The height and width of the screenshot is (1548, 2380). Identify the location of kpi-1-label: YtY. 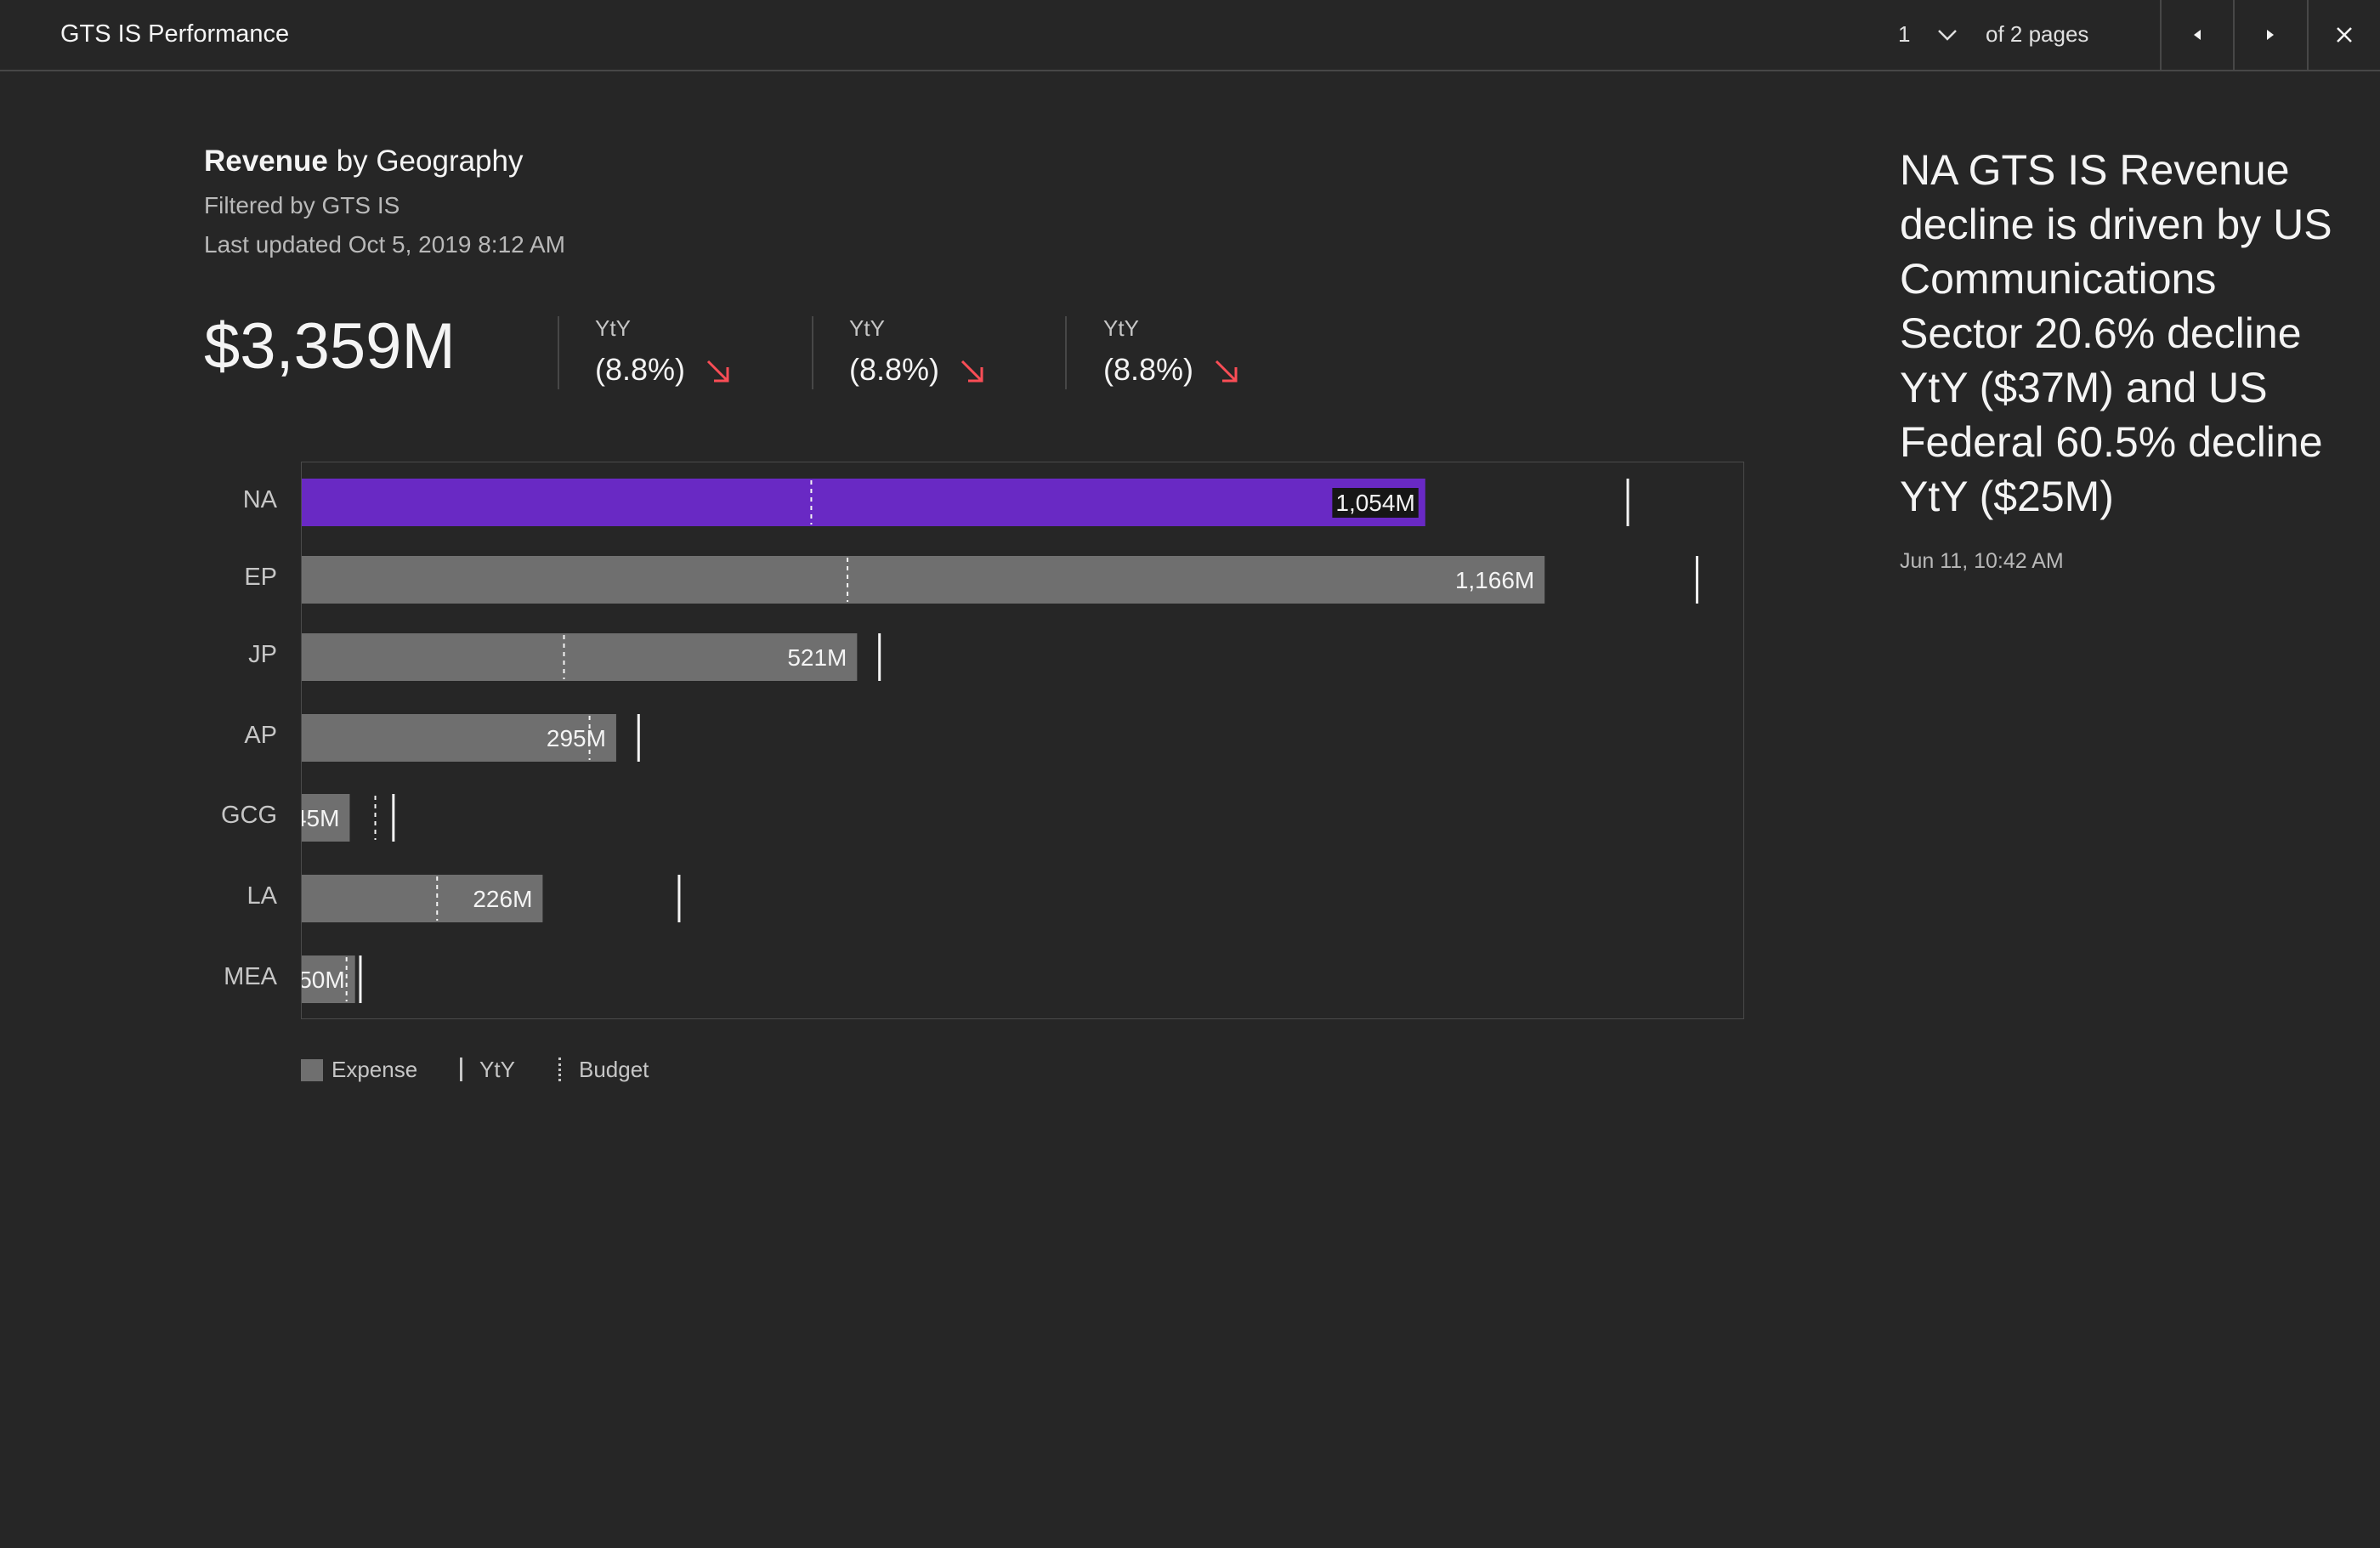
(613, 328).